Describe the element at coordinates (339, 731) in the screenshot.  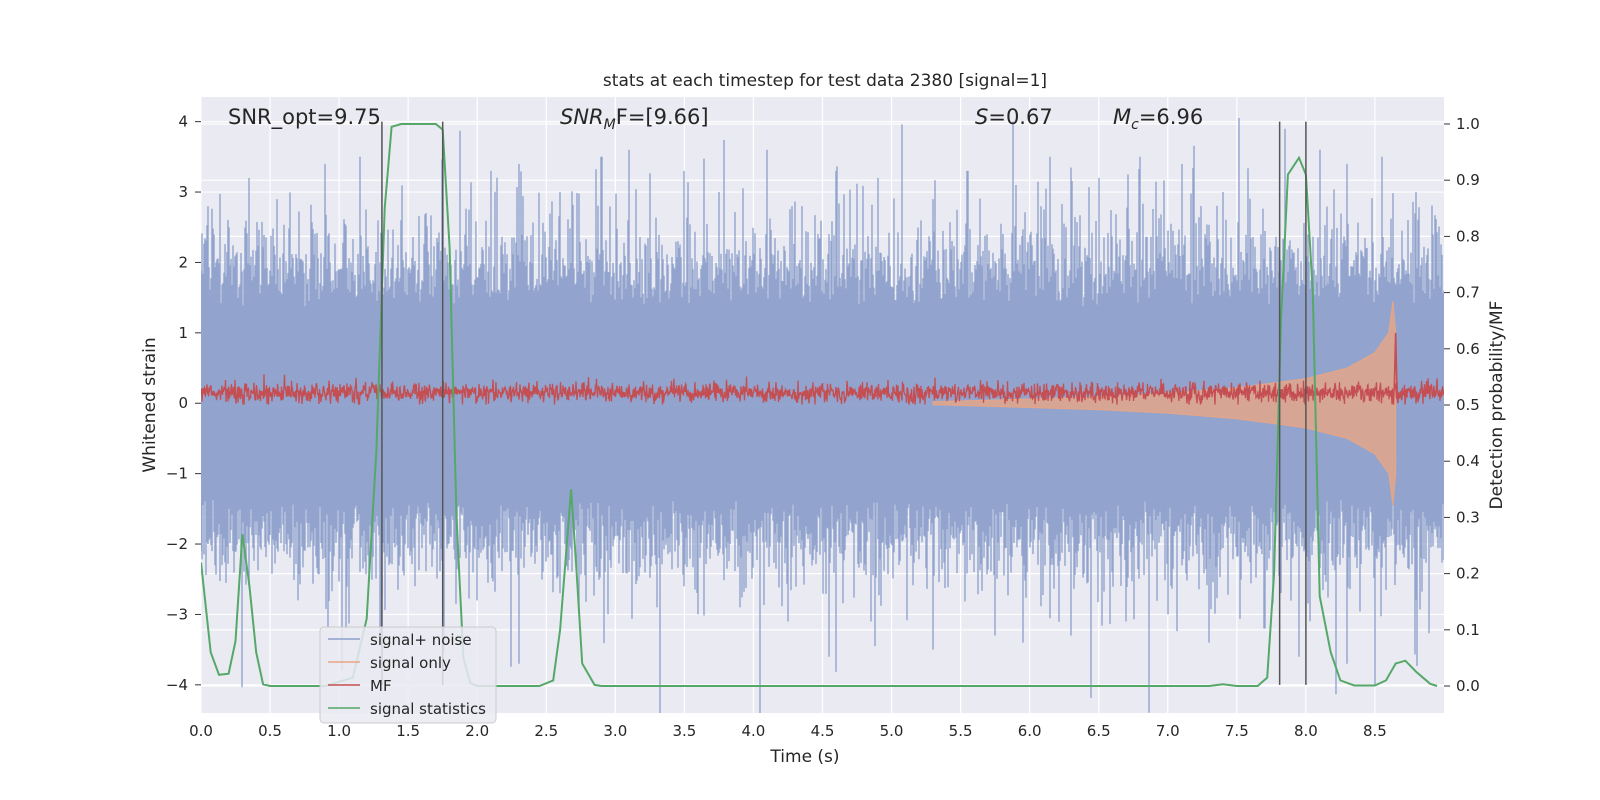
I see `x-tick-label: 1.0` at that location.